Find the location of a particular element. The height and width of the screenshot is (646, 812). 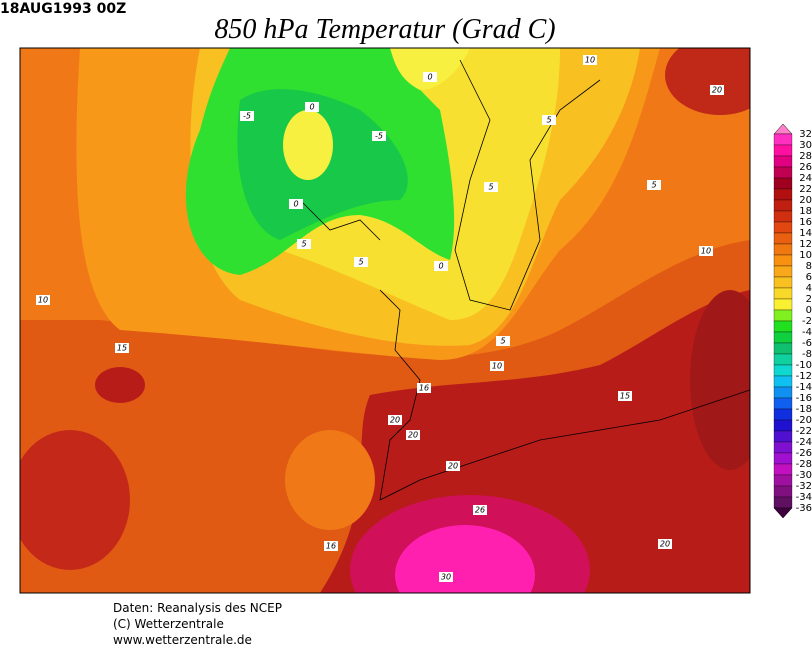

colorbar-label: 20 is located at coordinates (805, 200).